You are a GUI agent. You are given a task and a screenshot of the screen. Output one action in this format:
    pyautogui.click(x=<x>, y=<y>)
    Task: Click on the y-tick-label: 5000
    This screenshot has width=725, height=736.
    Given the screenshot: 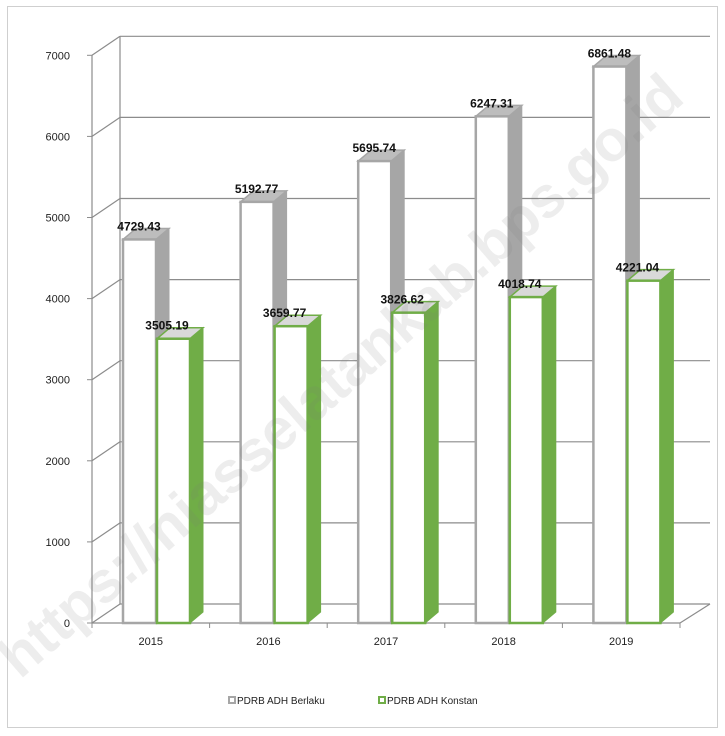 What is the action you would take?
    pyautogui.click(x=58, y=219)
    